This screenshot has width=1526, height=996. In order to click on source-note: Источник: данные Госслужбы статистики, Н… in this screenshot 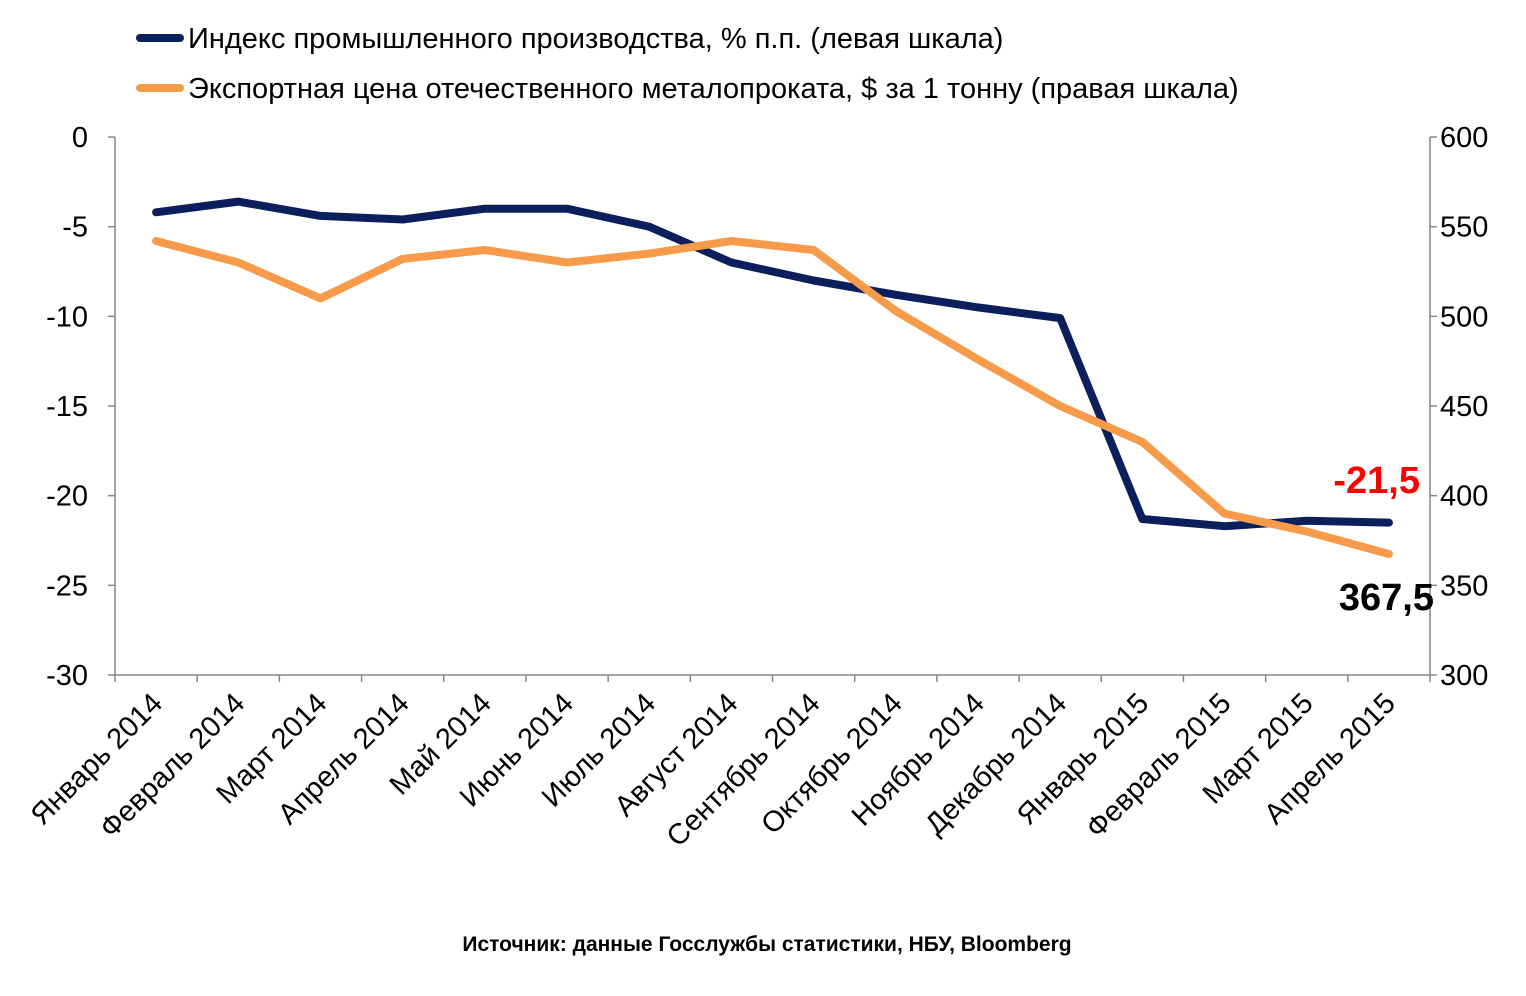, I will do `click(766, 944)`.